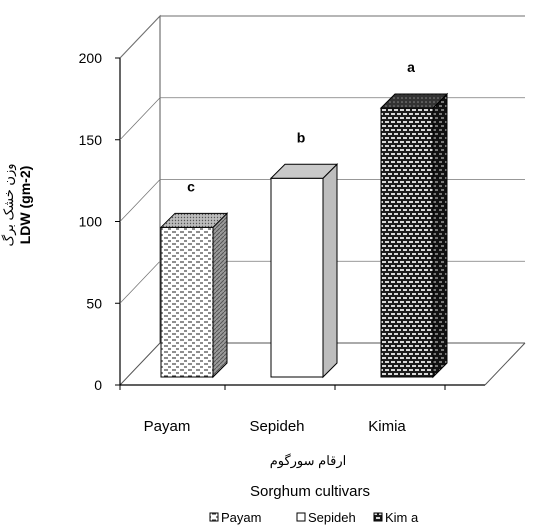  What do you see at coordinates (25, 205) in the screenshot?
I see `y-axis-label: LDW (gm-2)` at bounding box center [25, 205].